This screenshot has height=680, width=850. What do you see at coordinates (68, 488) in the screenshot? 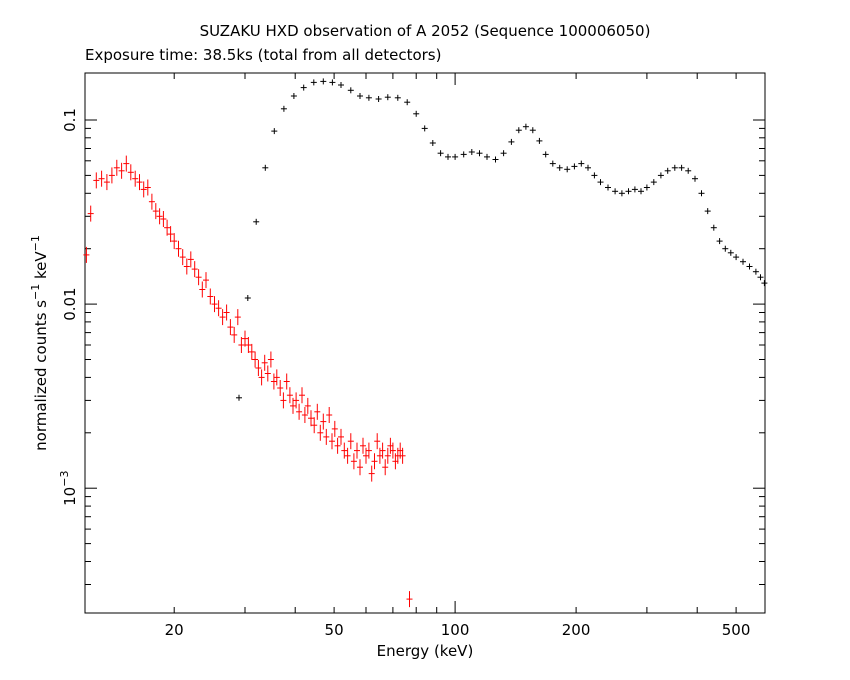
I see `y-tick-label: 10−3` at bounding box center [68, 488].